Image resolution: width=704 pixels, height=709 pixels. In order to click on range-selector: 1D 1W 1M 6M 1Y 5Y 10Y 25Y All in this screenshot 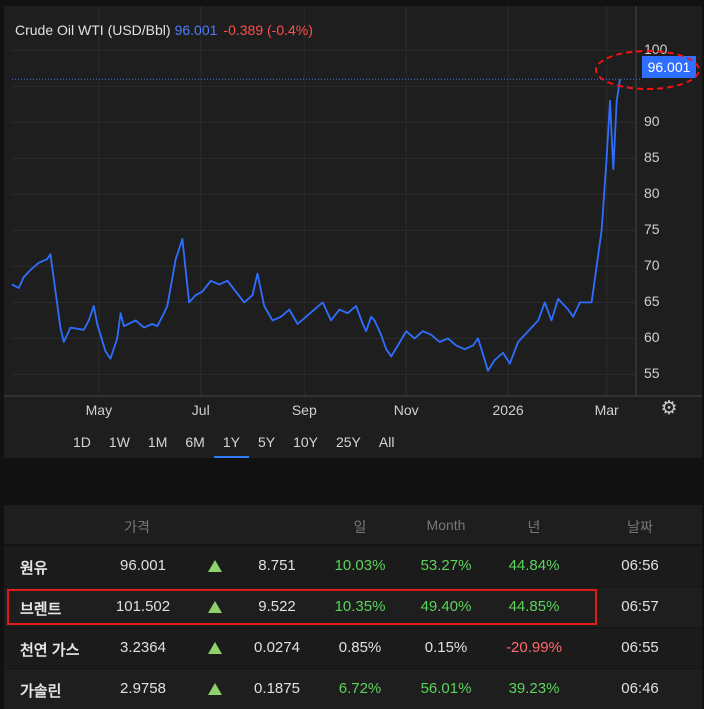, I will do `click(233, 444)`.